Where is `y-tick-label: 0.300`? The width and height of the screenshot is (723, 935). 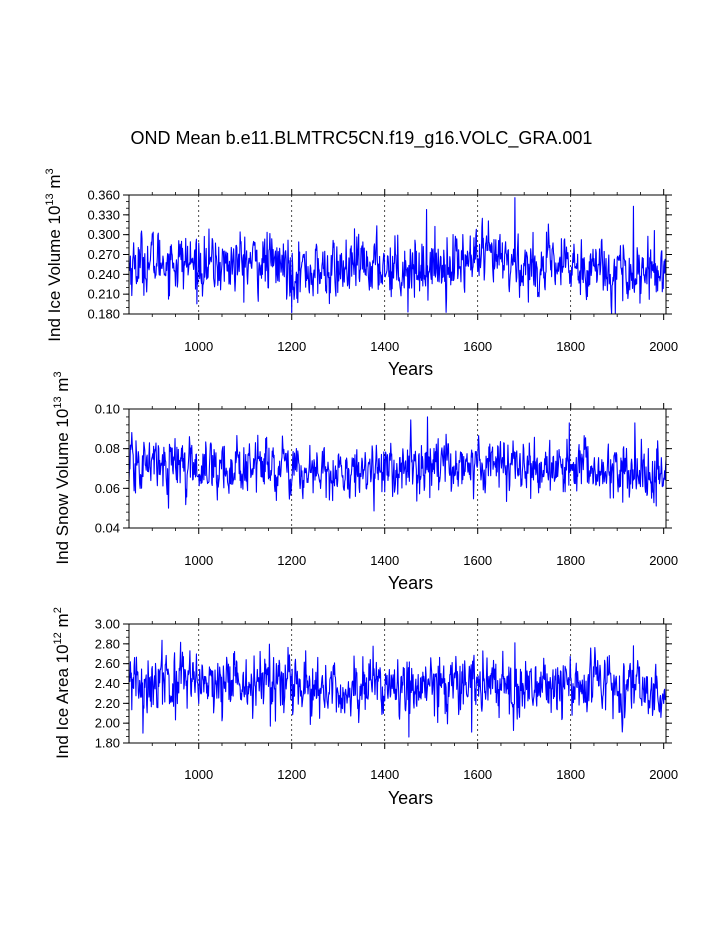 y-tick-label: 0.300 is located at coordinates (103, 234).